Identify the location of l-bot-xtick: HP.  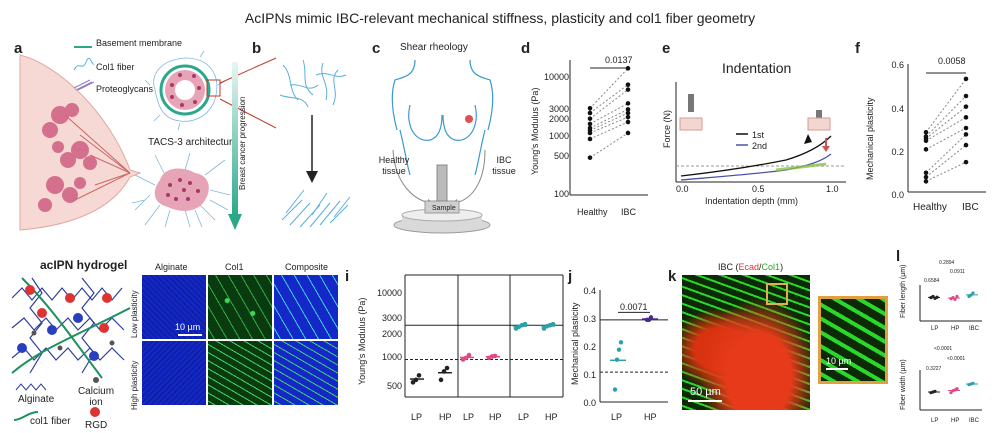
(955, 421).